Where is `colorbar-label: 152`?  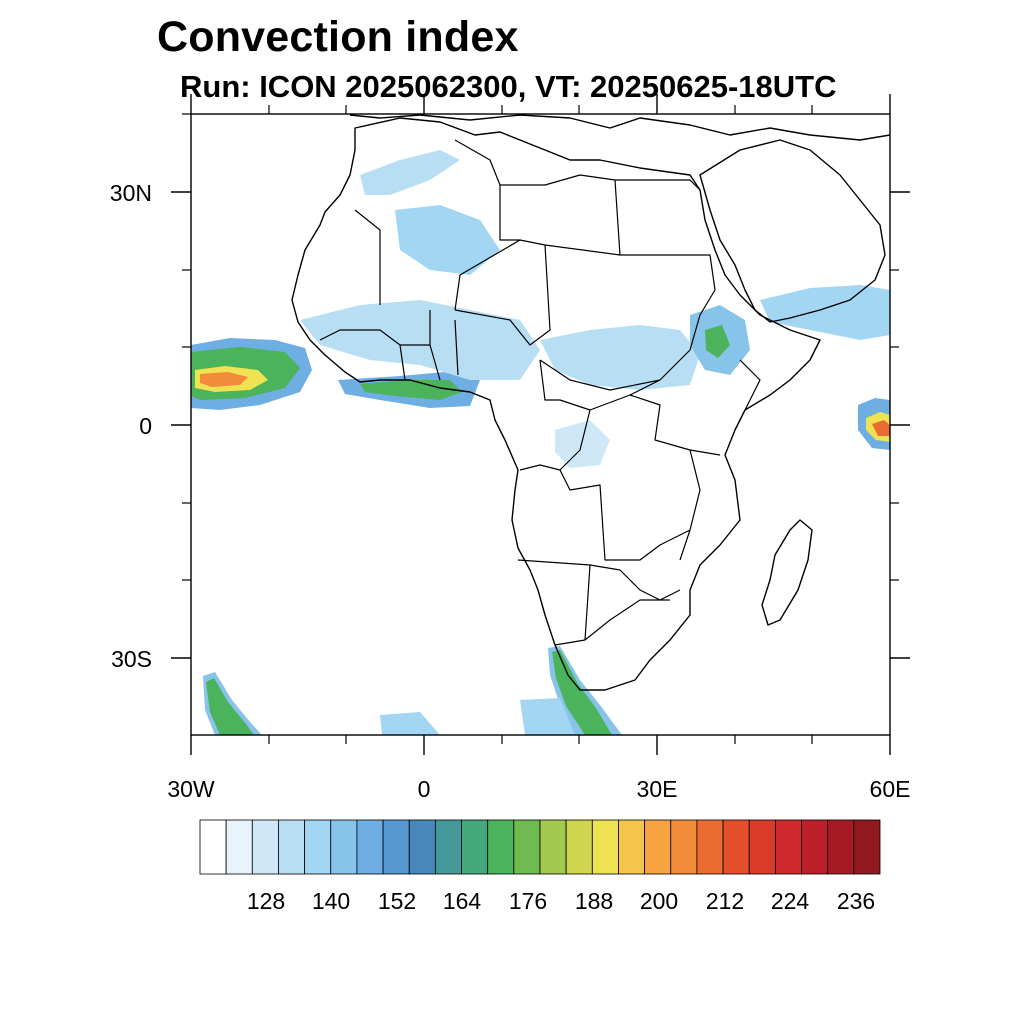 colorbar-label: 152 is located at coordinates (397, 901).